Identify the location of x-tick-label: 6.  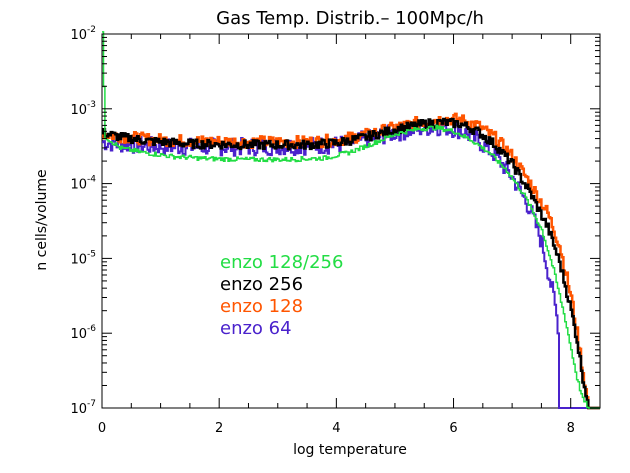
(453, 428).